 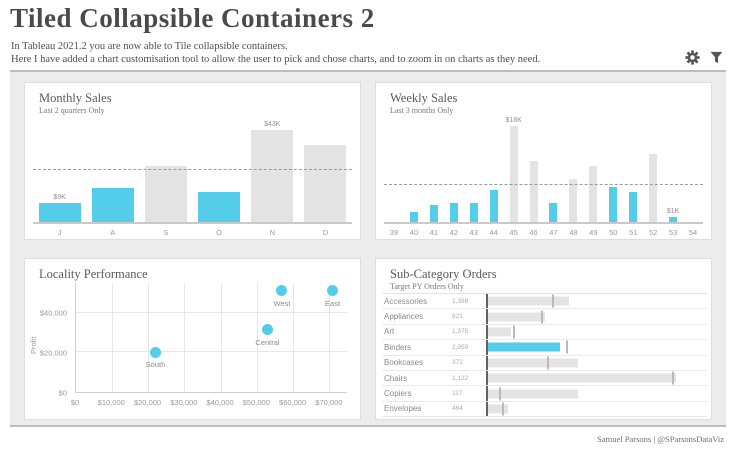 I want to click on x-tick-53: 53, so click(x=673, y=232).